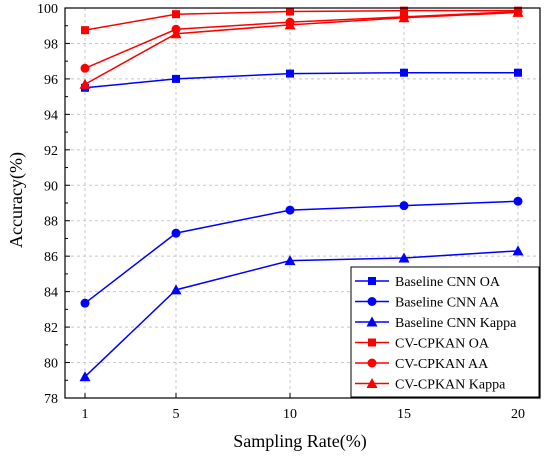 The image size is (550, 458). I want to click on series-line-cv-cpkan-aa, so click(301, 39).